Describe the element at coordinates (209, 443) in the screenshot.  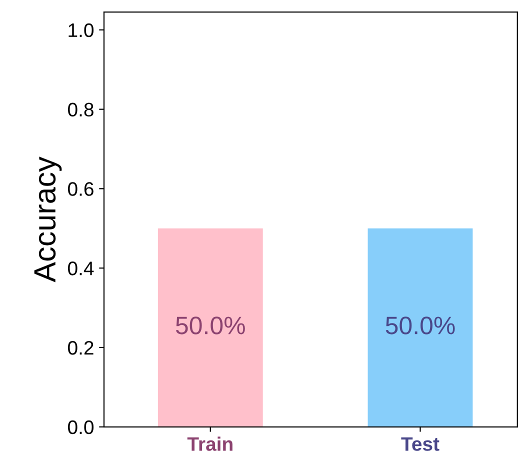
I see `x-tick-label: Train` at that location.